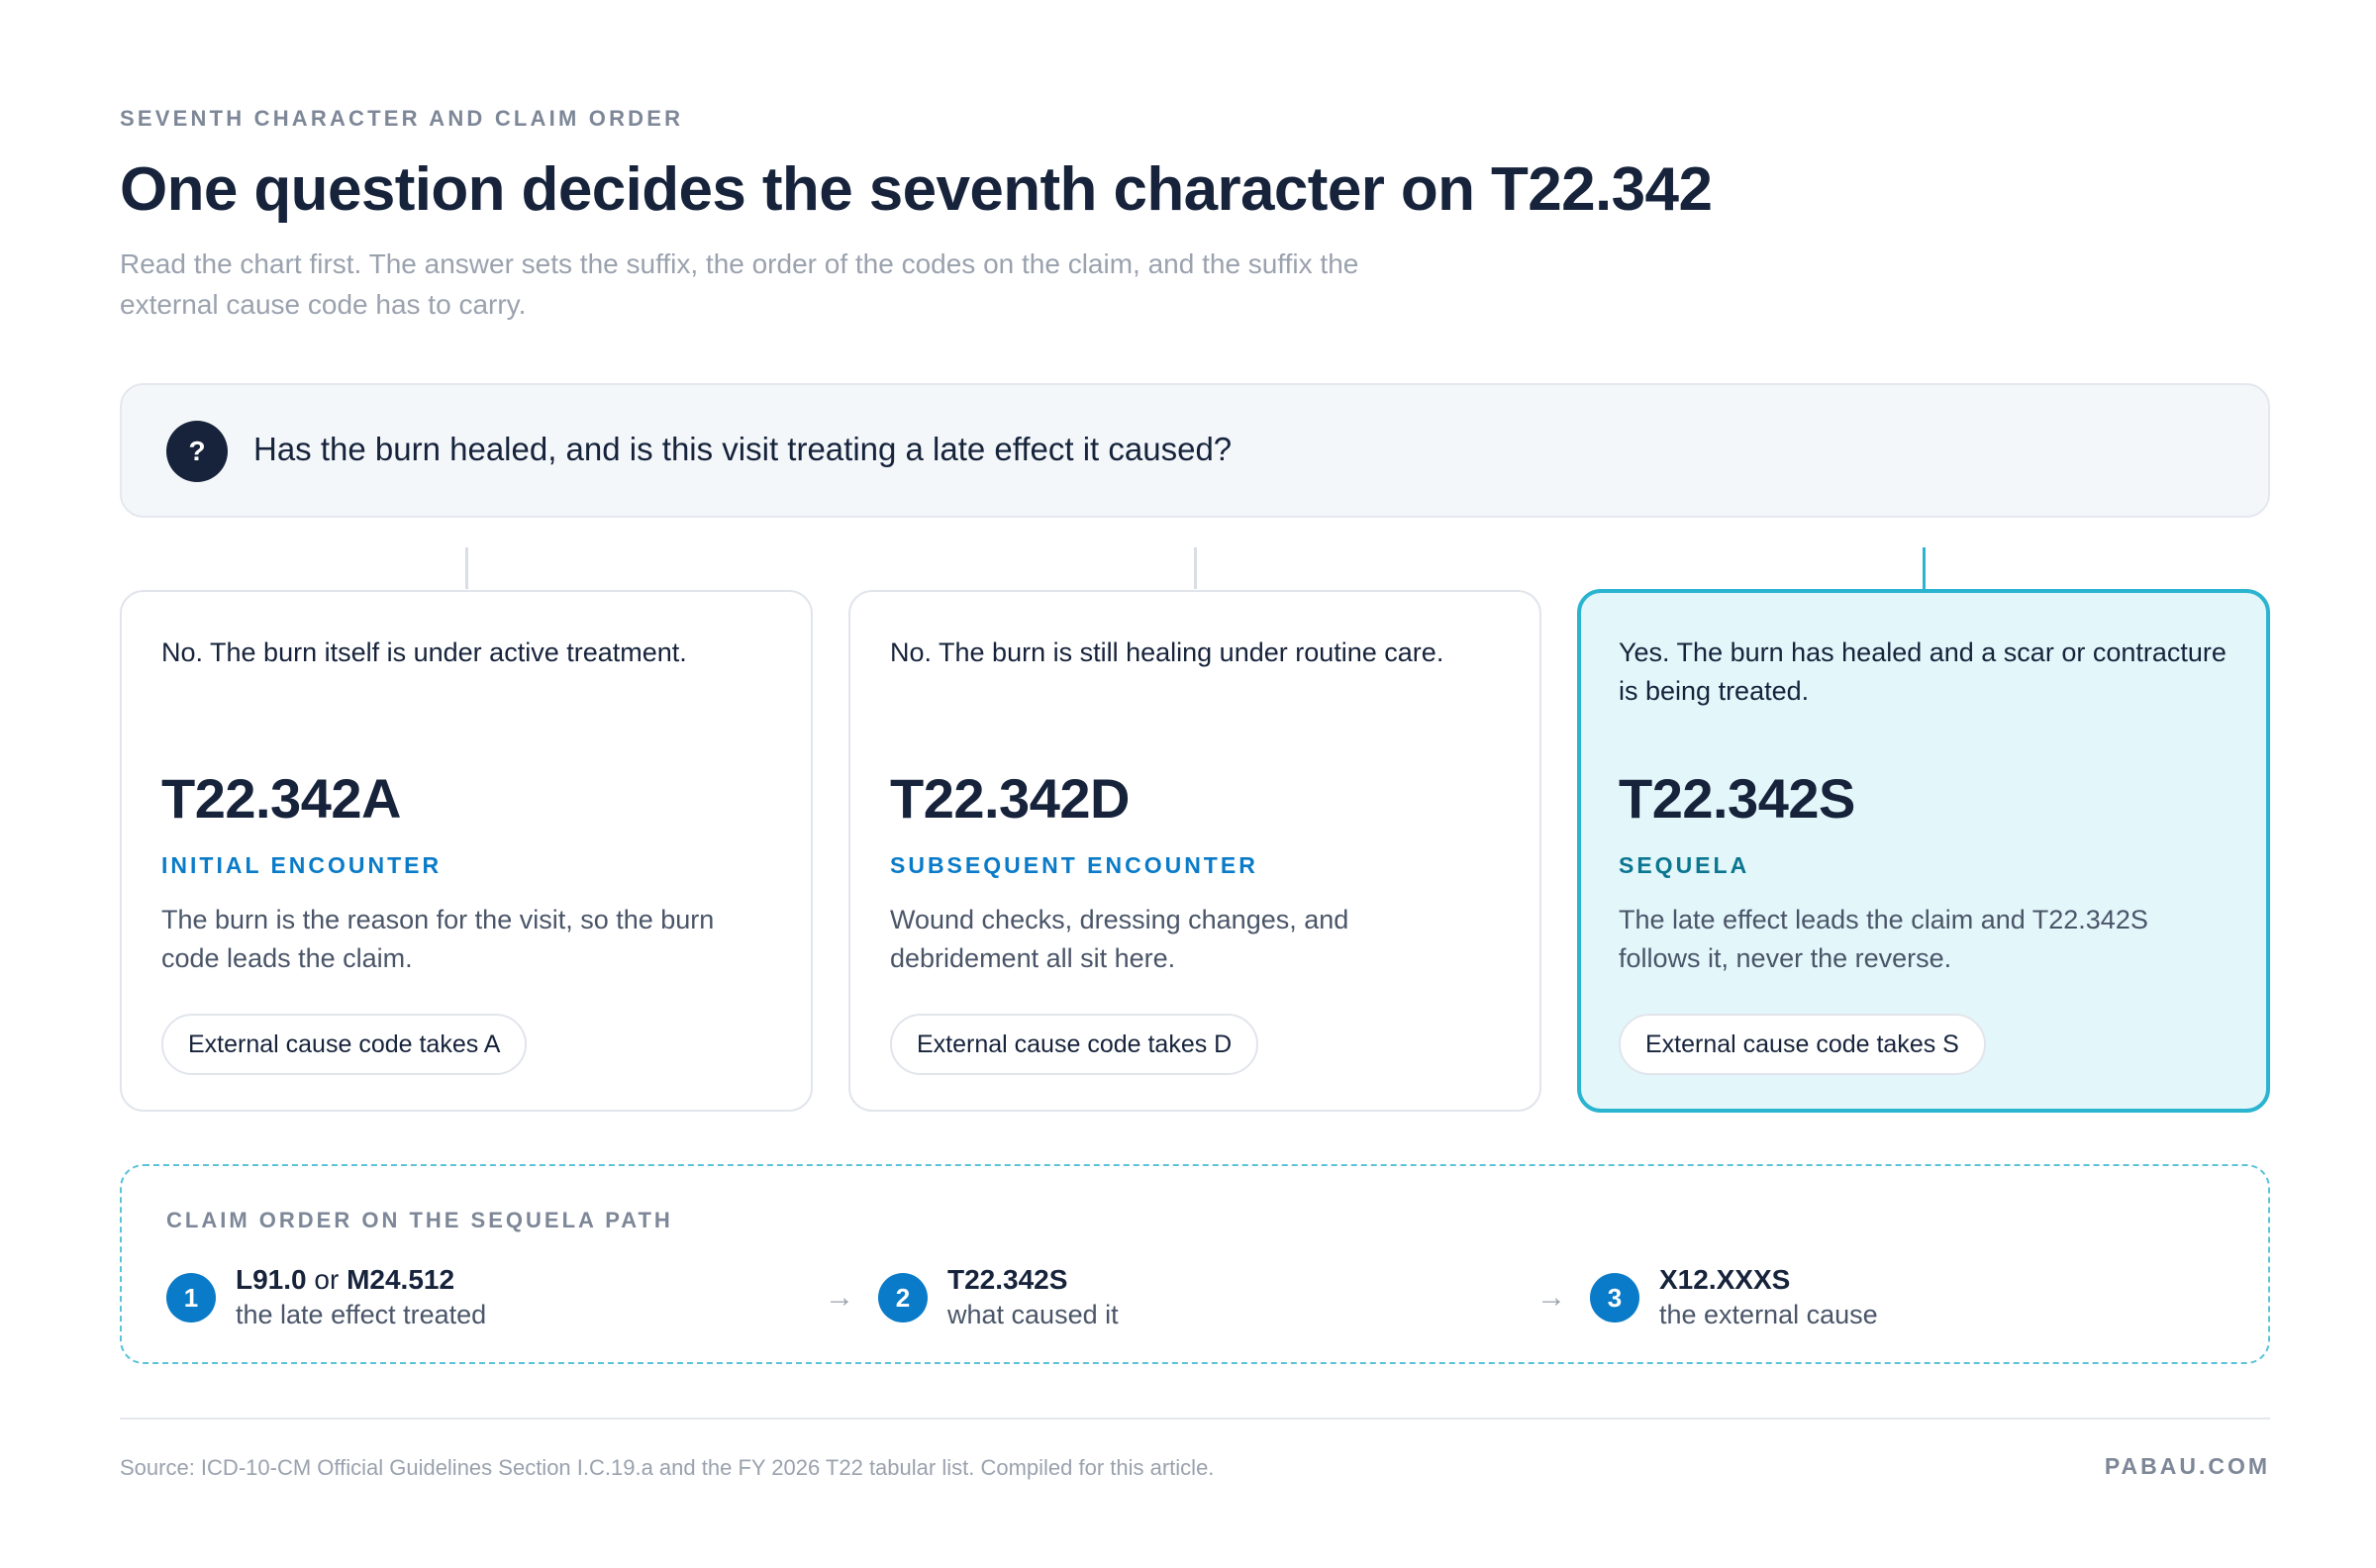  I want to click on external-cause-chip: External cause code takes A, so click(344, 1044).